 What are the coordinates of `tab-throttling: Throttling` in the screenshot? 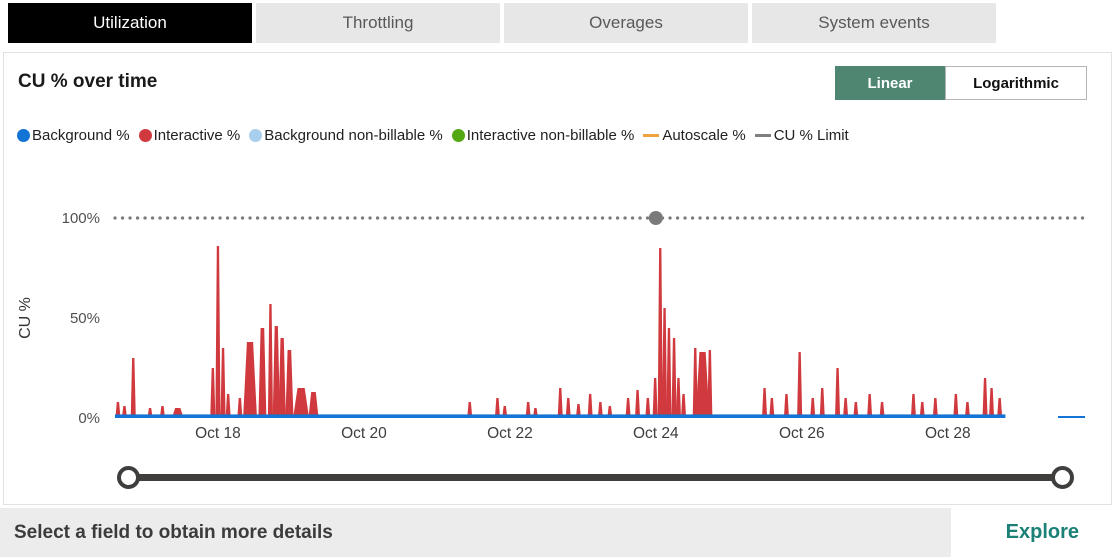 It's located at (378, 23).